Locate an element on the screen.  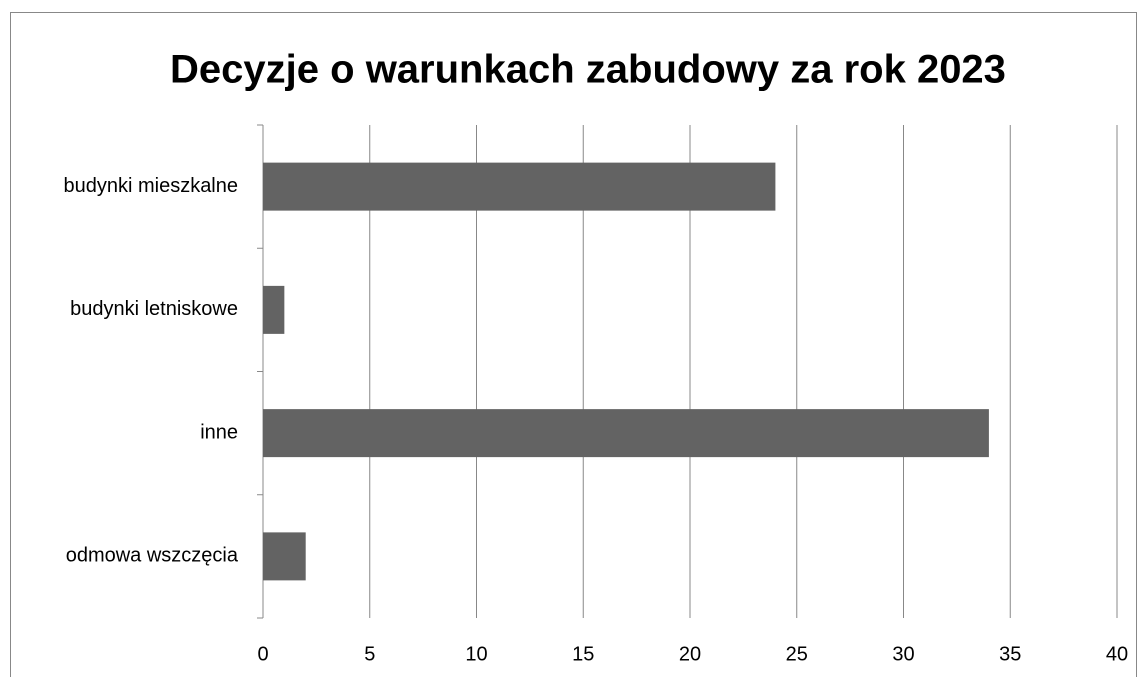
y-tick-label: odmowa wszczęcia is located at coordinates (152, 556).